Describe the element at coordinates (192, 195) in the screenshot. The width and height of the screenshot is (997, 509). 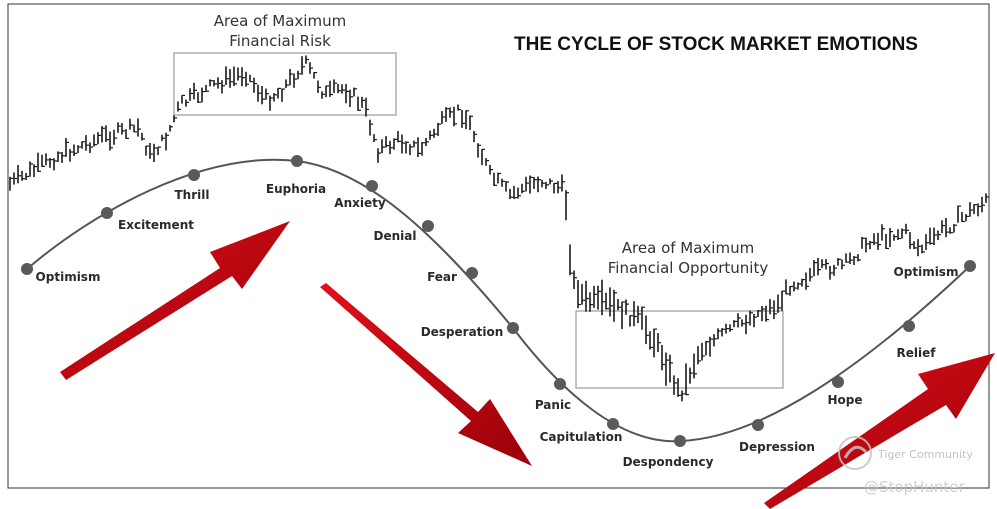
I see `label-thrill: Thrill` at that location.